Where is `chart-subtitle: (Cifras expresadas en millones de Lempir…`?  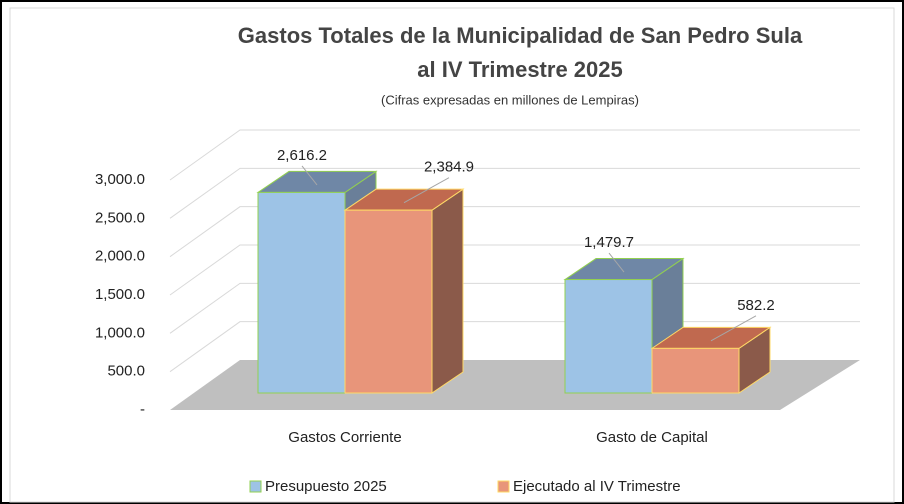
chart-subtitle: (Cifras expresadas en millones de Lempir… is located at coordinates (510, 99).